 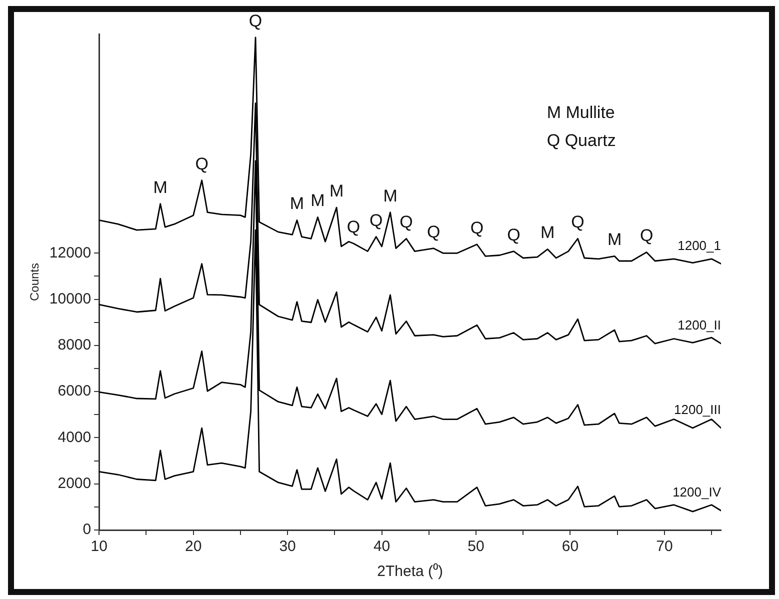 What do you see at coordinates (381, 547) in the screenshot?
I see `x-tick-label: 40` at bounding box center [381, 547].